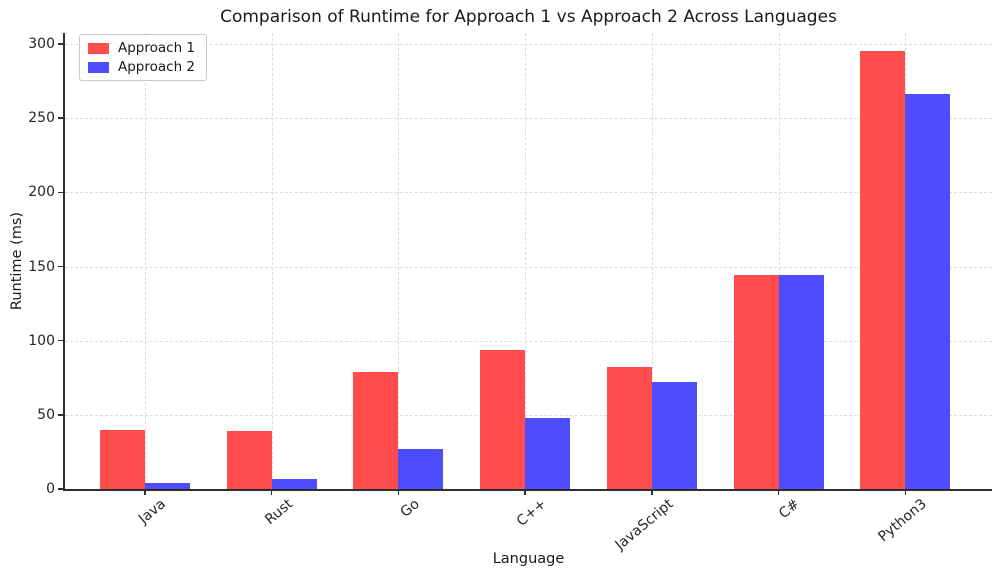 The image size is (1000, 580). Describe the element at coordinates (527, 490) in the screenshot. I see `x-axis-spine` at that location.